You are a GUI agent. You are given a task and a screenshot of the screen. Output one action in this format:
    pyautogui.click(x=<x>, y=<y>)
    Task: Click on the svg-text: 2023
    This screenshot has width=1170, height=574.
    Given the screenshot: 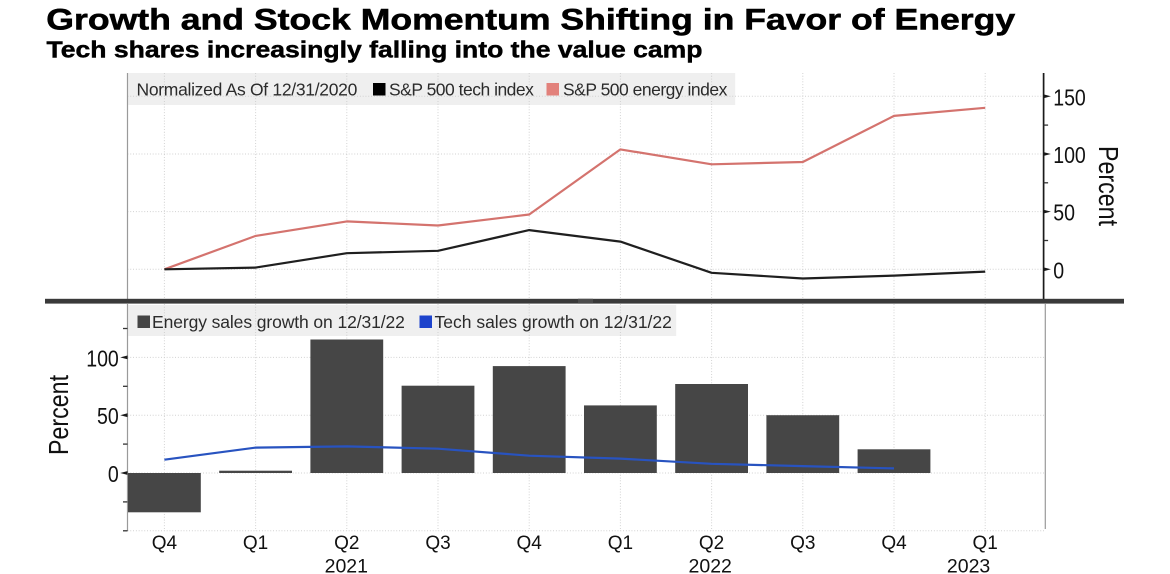 What is the action you would take?
    pyautogui.click(x=968, y=565)
    